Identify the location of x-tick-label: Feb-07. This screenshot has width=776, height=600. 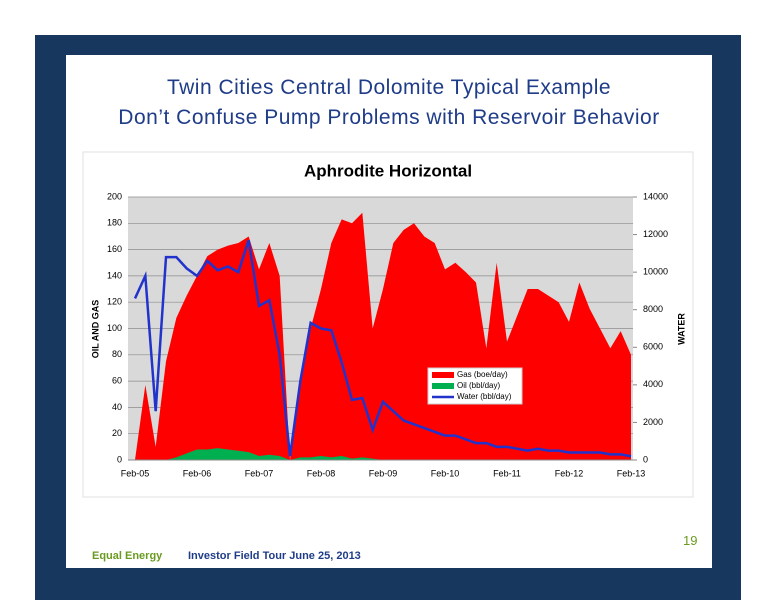
(259, 473).